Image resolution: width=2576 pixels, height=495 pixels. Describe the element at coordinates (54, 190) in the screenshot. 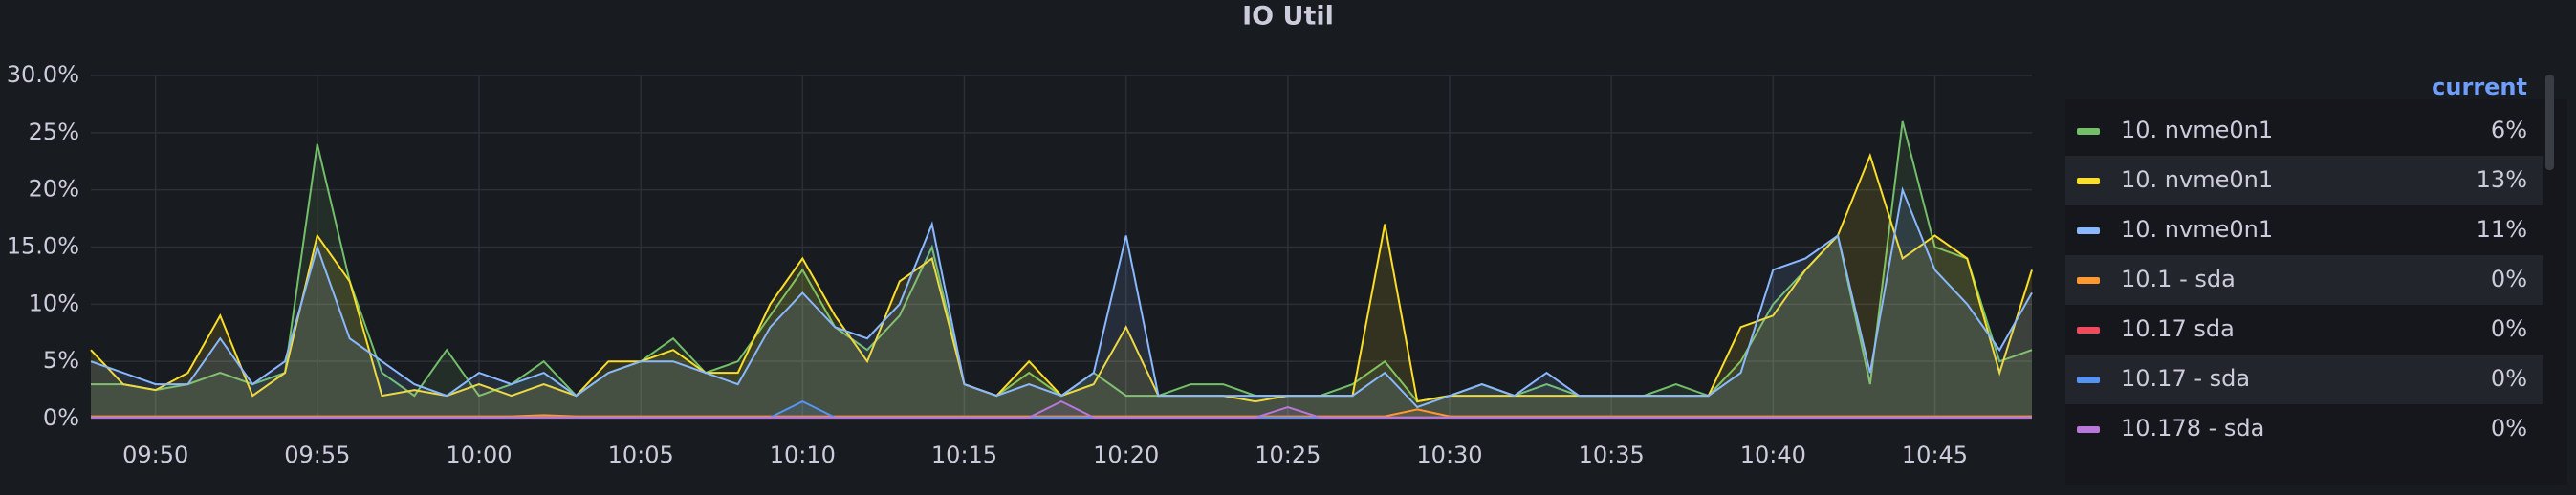

I see `y-tick-label: 20%` at that location.